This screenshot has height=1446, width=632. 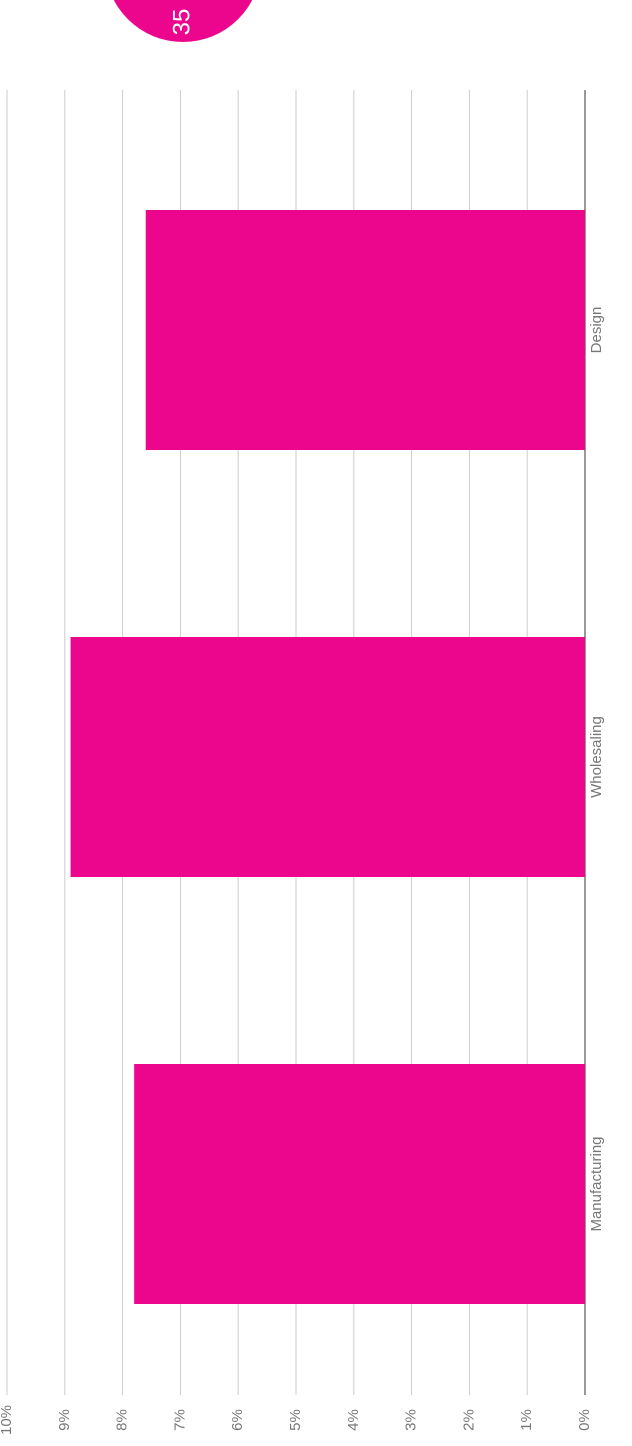 I want to click on y-tick-label: 3%, so click(x=411, y=1420).